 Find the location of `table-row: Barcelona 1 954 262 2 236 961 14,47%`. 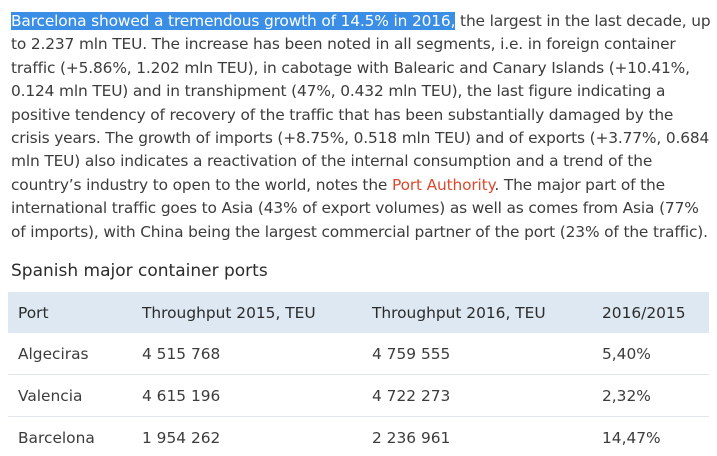

table-row: Barcelona 1 954 262 2 236 961 14,47% is located at coordinates (358, 436).